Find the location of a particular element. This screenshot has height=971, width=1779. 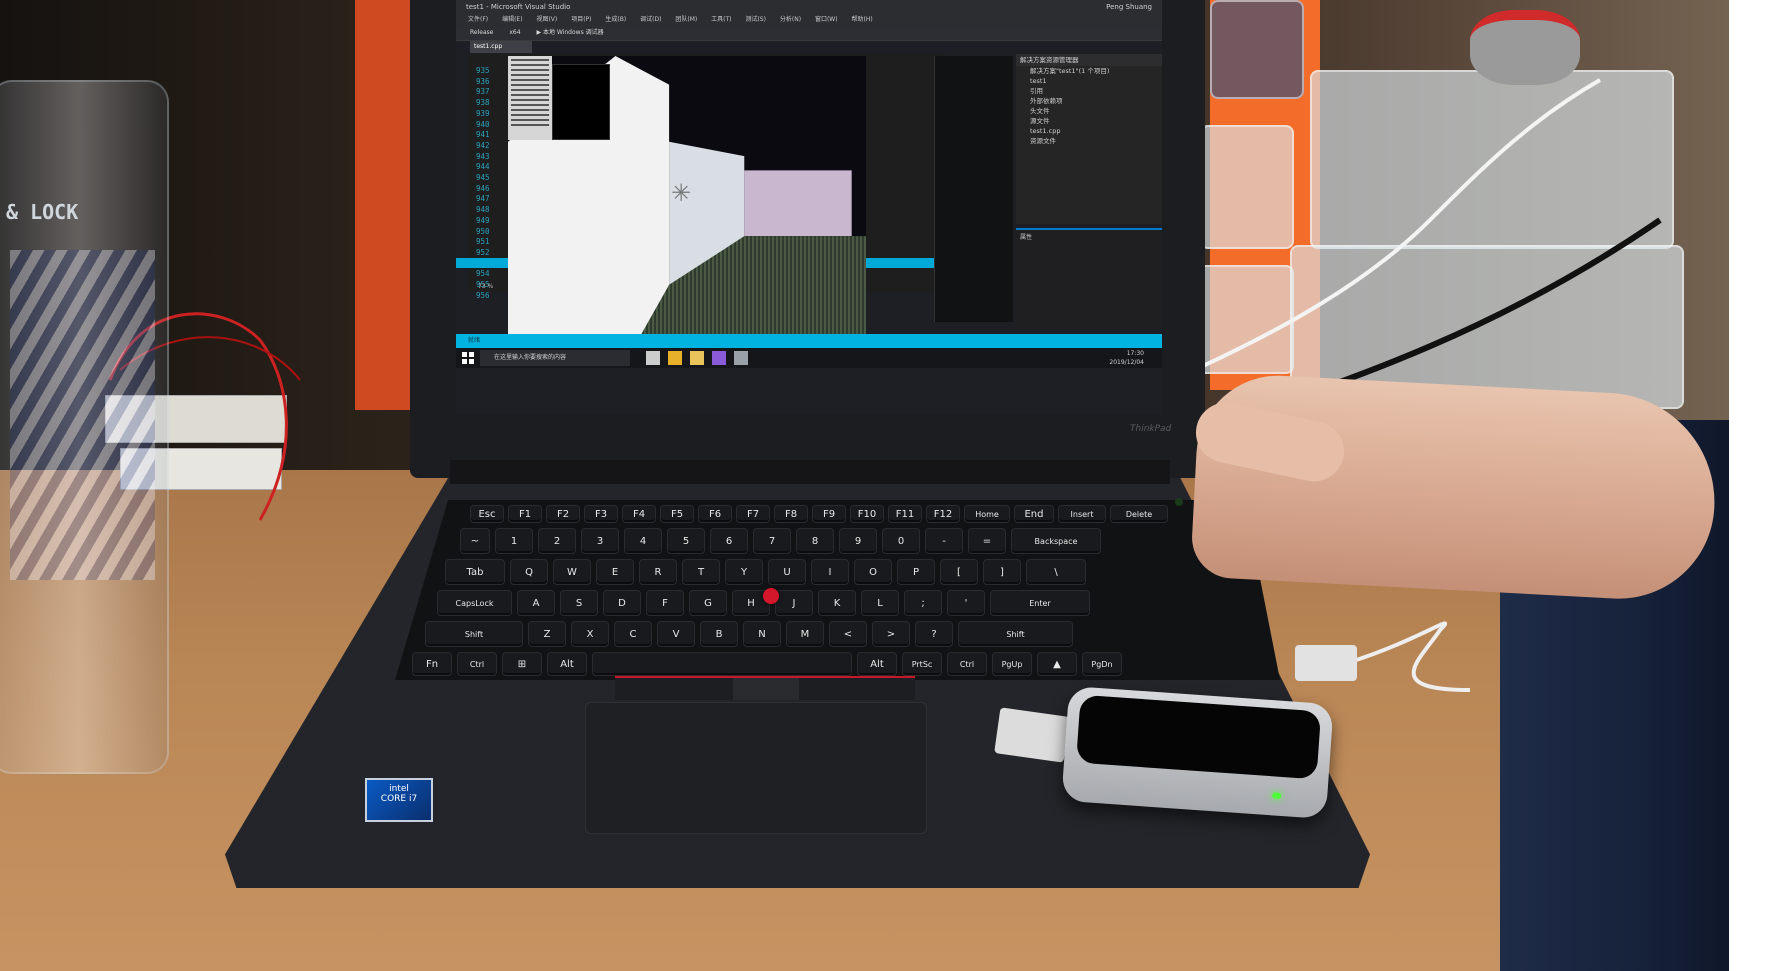

key: PrtSc is located at coordinates (922, 664).